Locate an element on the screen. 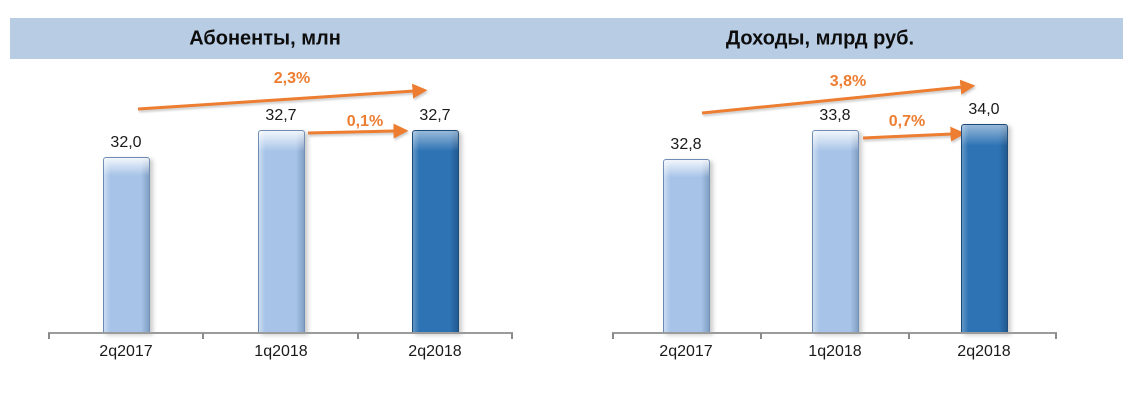 The image size is (1133, 410). header-bar: Абоненты, млн Доходы, млрд руб. is located at coordinates (566, 38).